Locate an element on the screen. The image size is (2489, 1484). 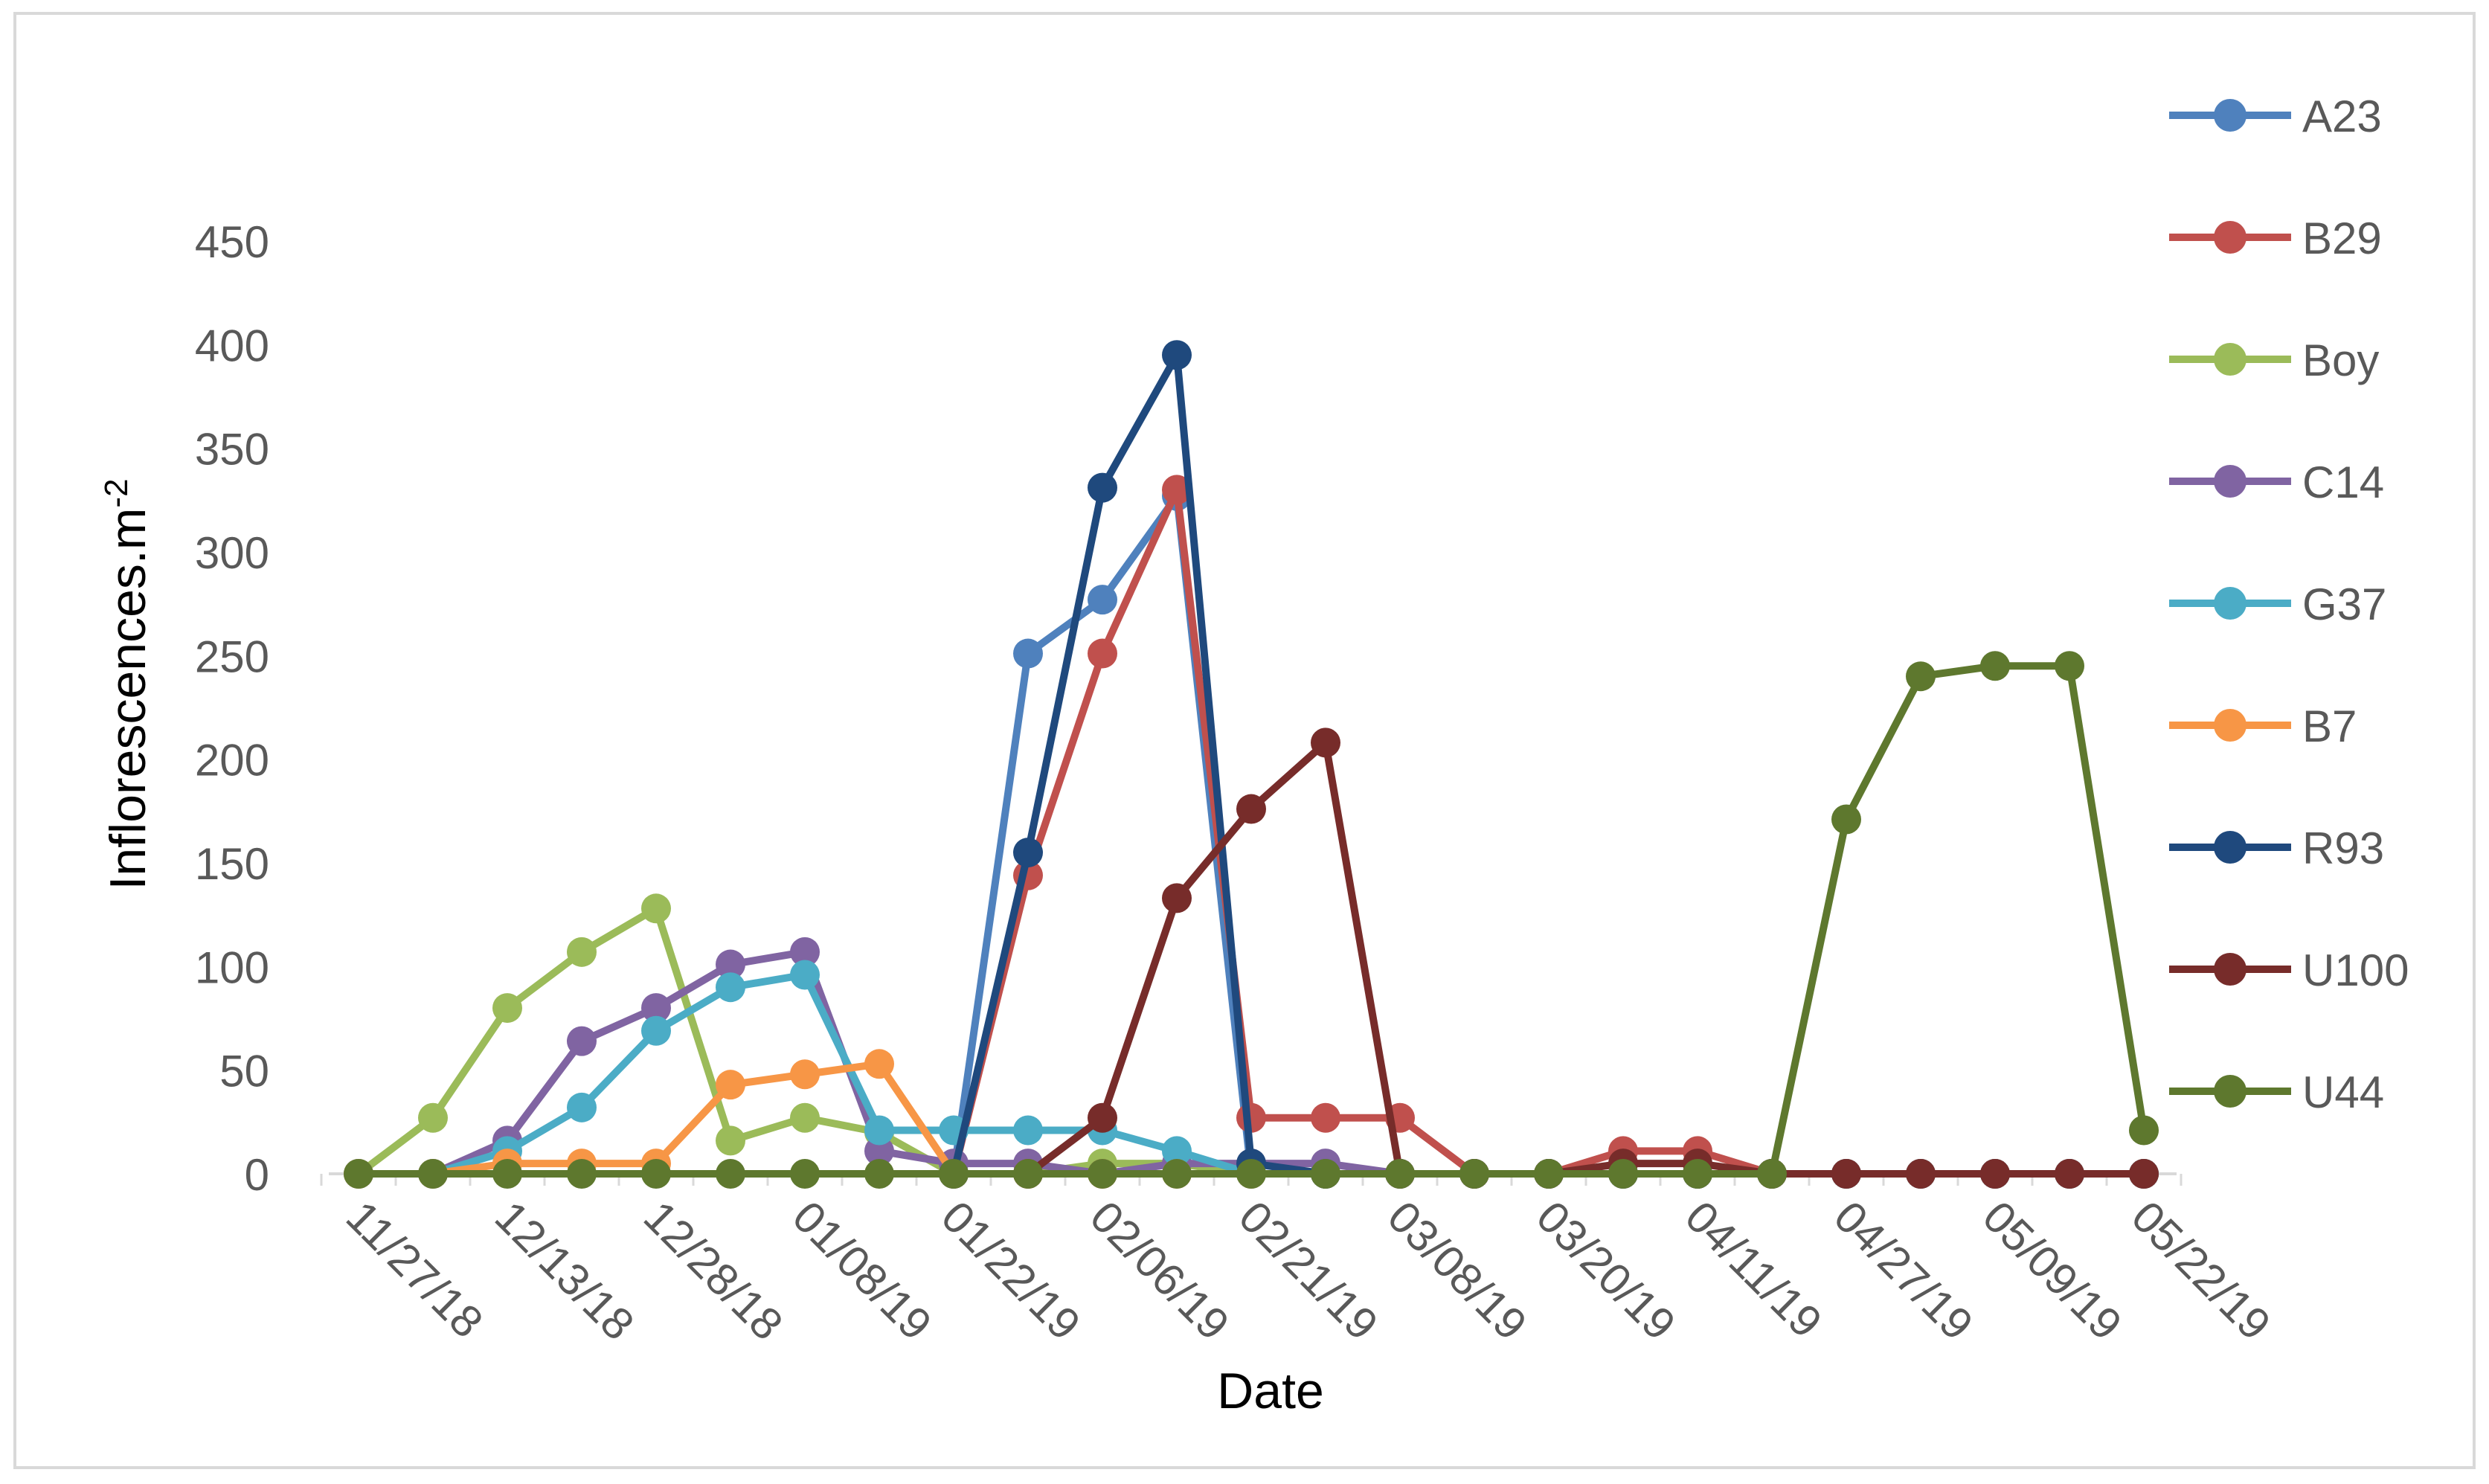
legend-label: B7 is located at coordinates (2329, 726).